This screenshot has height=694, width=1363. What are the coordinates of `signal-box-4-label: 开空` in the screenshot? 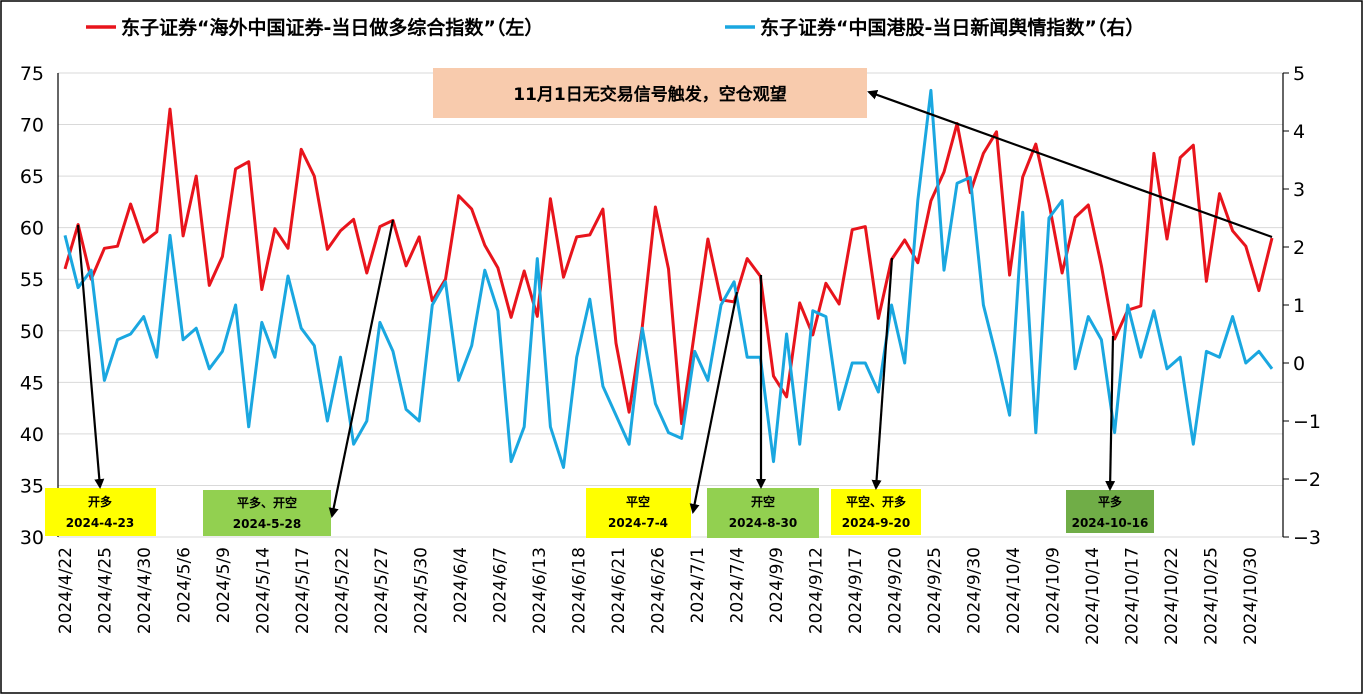 It's located at (763, 501).